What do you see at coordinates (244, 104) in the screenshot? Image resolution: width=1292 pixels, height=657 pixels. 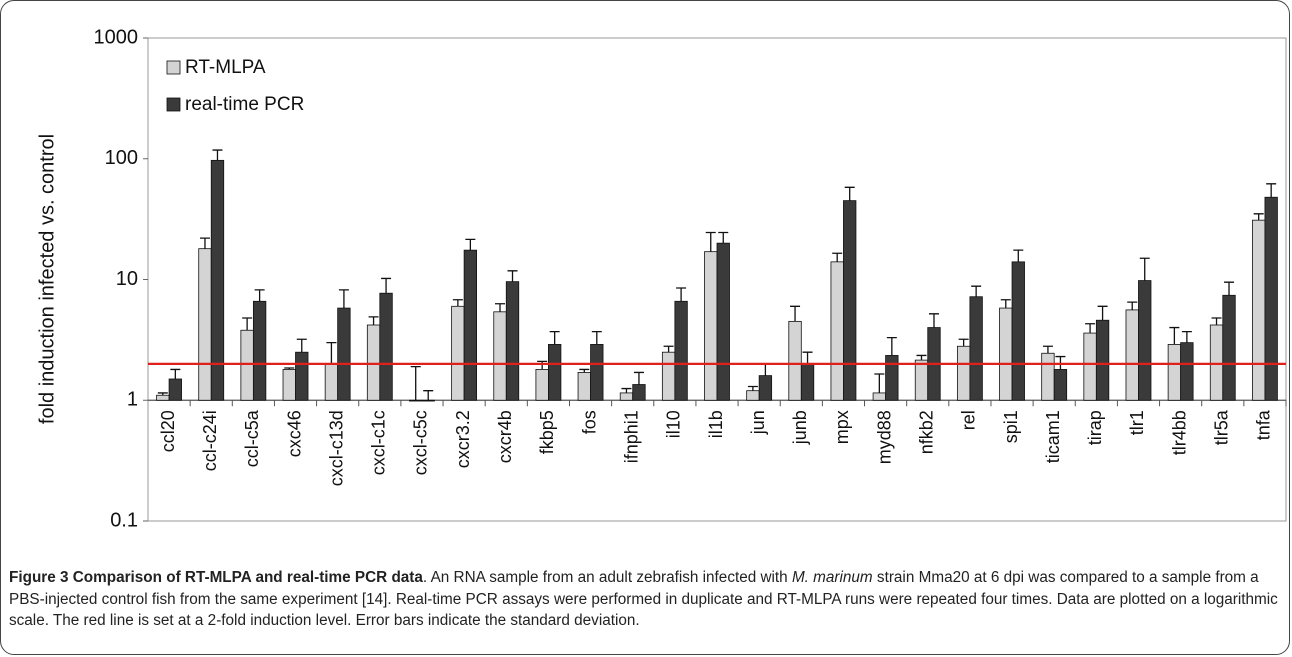 I see `legend-label: real-time PCR` at bounding box center [244, 104].